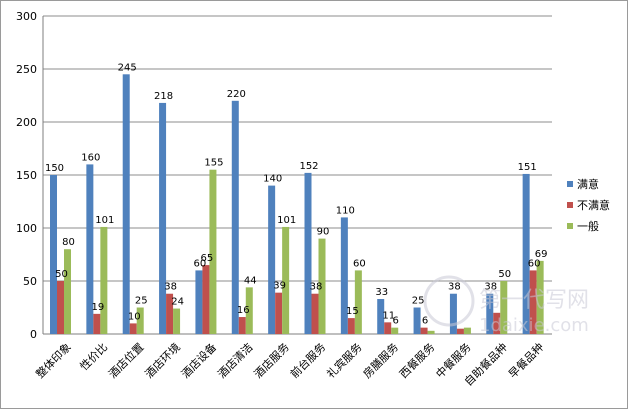 The height and width of the screenshot is (409, 628). I want to click on data-label: 10, so click(134, 316).